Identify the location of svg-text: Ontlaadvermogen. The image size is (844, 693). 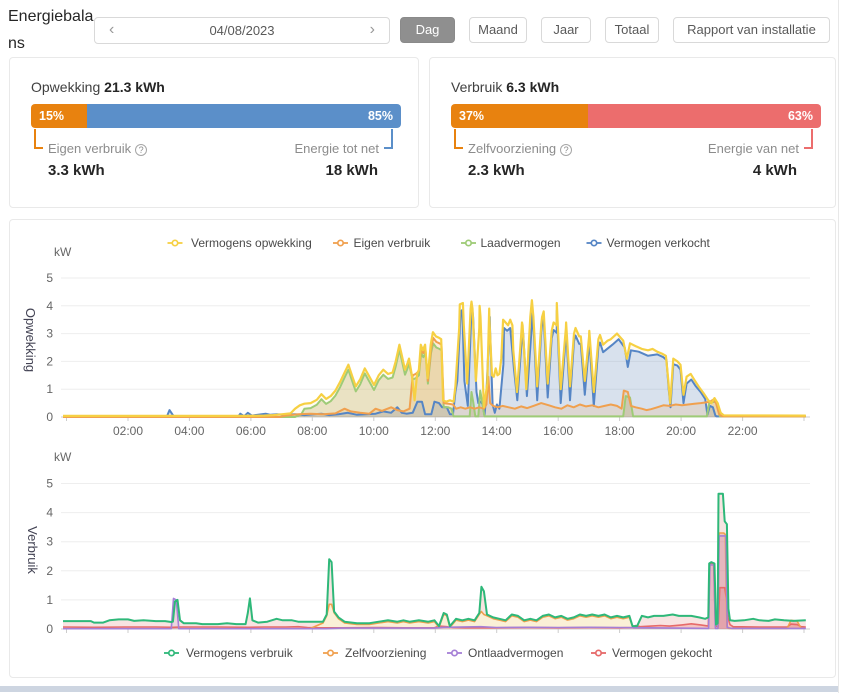
(515, 653).